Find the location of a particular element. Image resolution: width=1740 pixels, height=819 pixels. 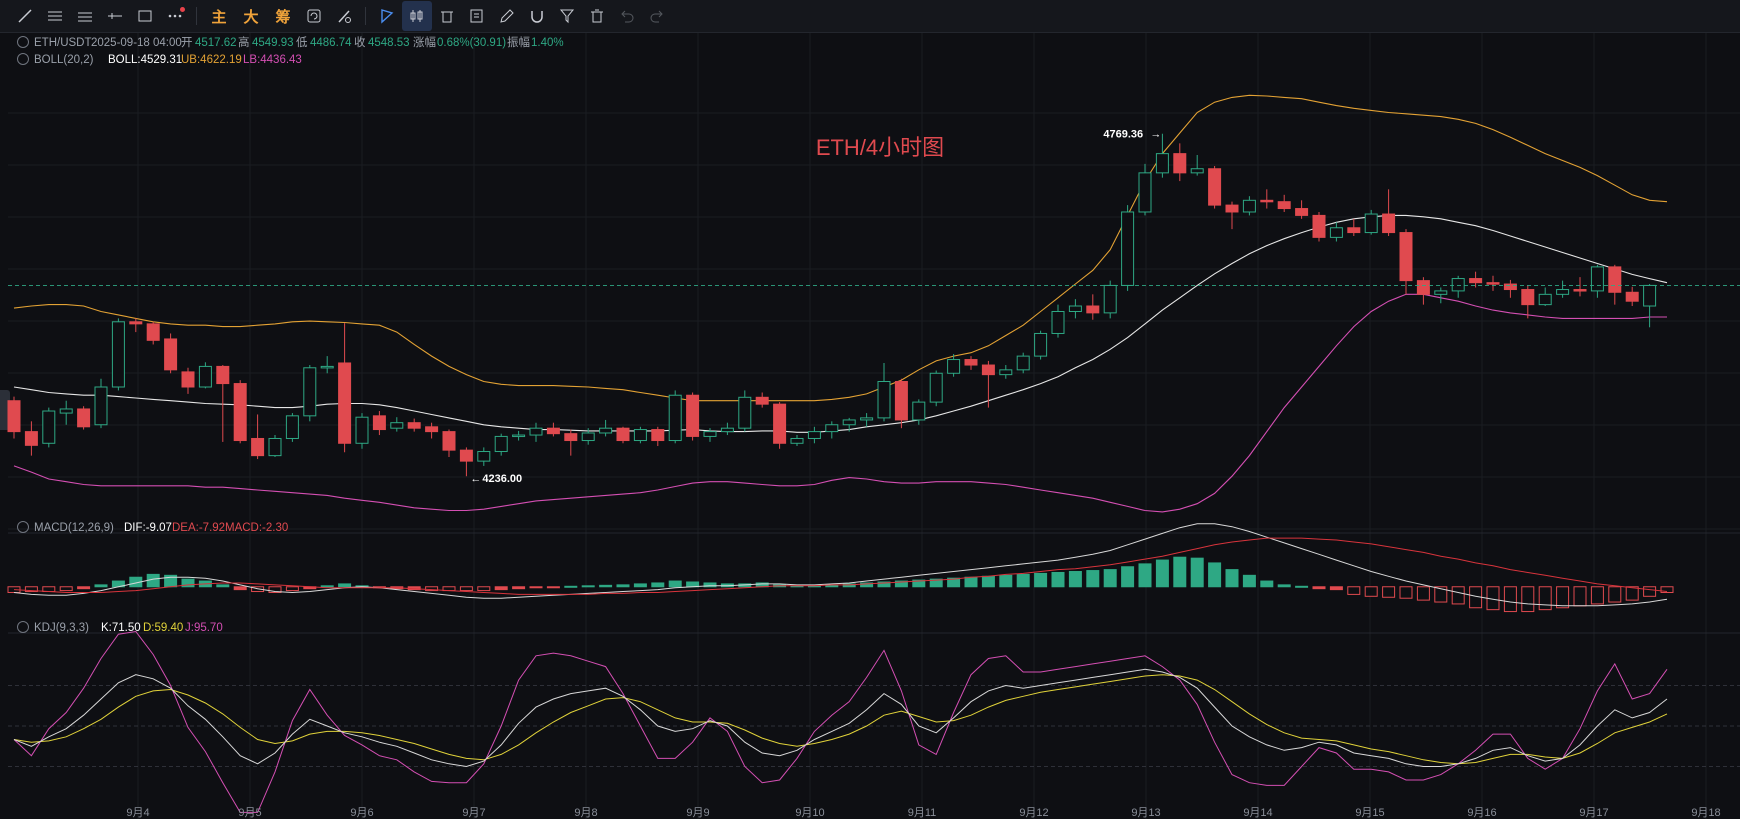

indicator-button-0: 主 is located at coordinates (219, 17).